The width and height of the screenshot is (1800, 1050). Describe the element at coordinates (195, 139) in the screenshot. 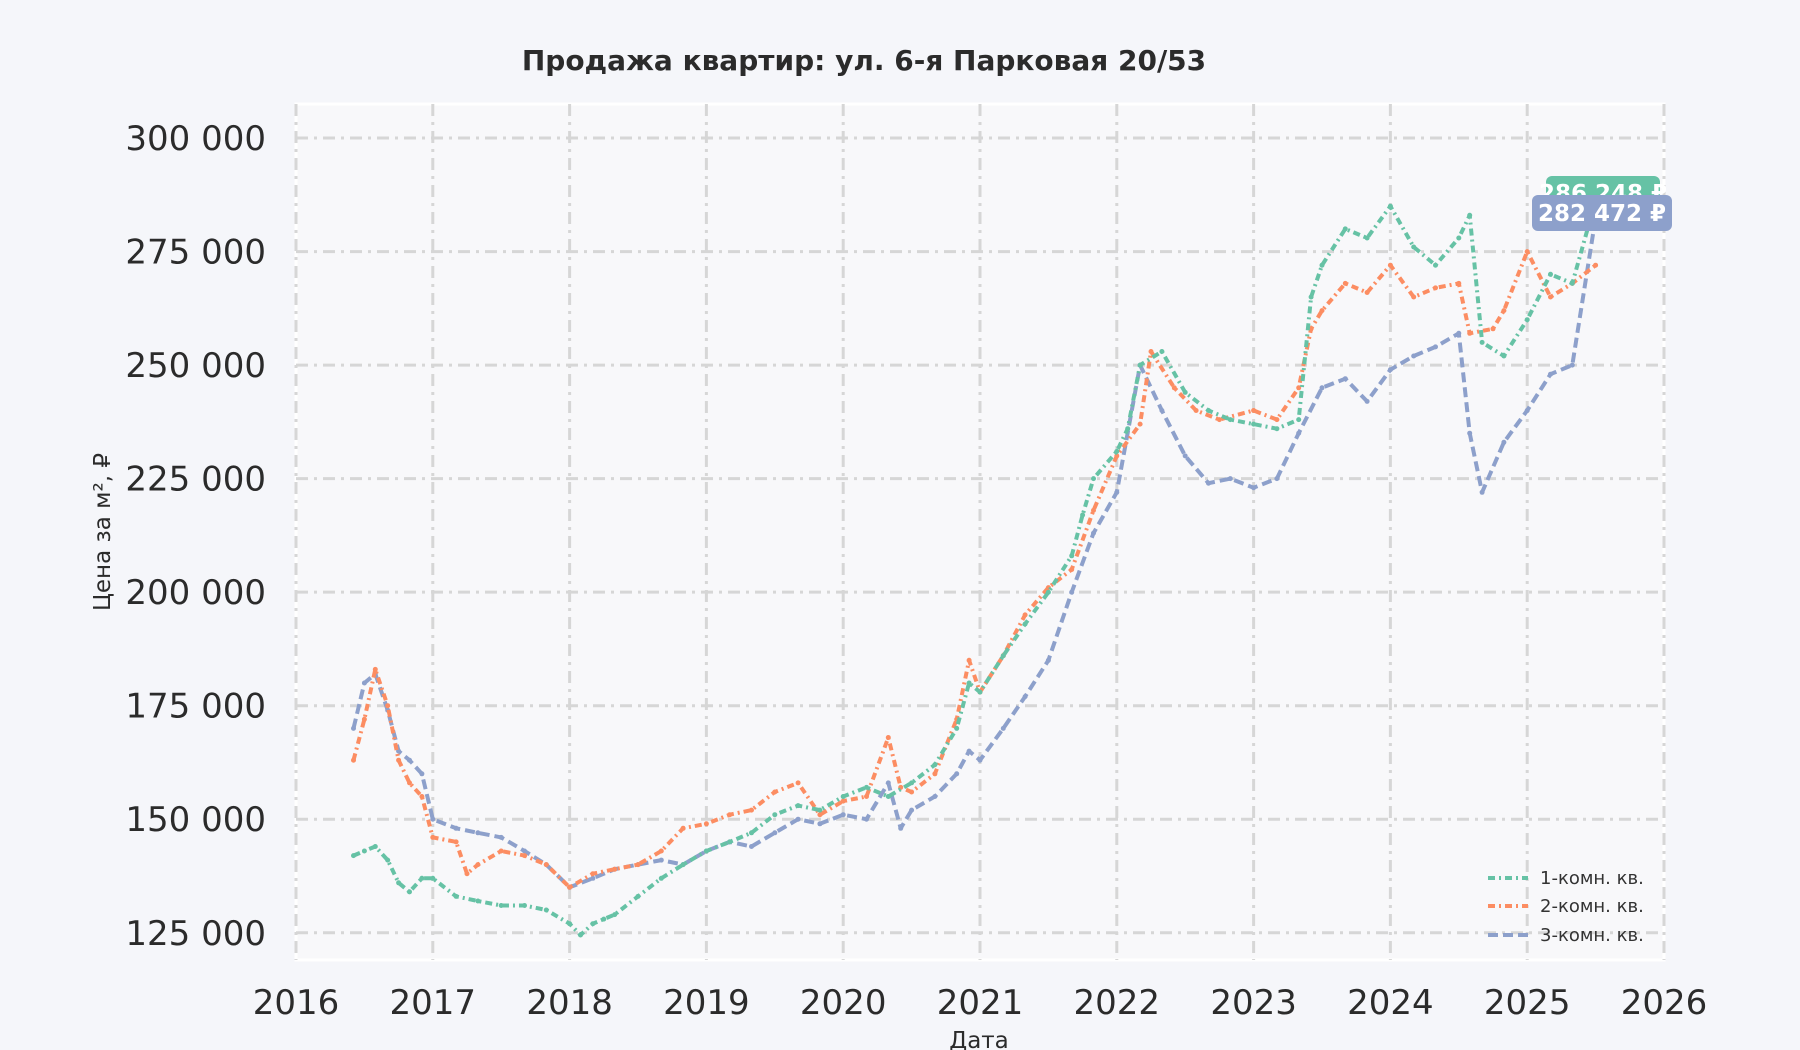

I see `y-tick-label-7: 300 000` at that location.